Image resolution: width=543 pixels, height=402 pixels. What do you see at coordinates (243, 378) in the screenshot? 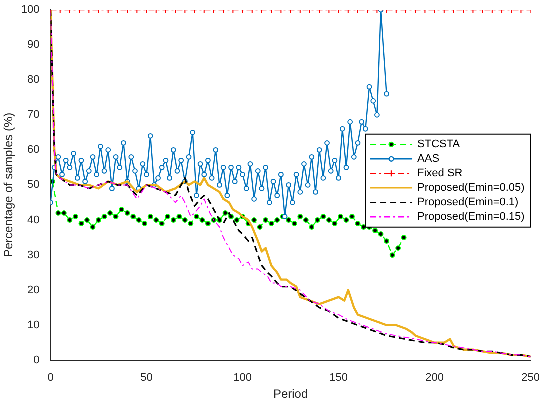
I see `x-tick-label: 100` at bounding box center [243, 378].